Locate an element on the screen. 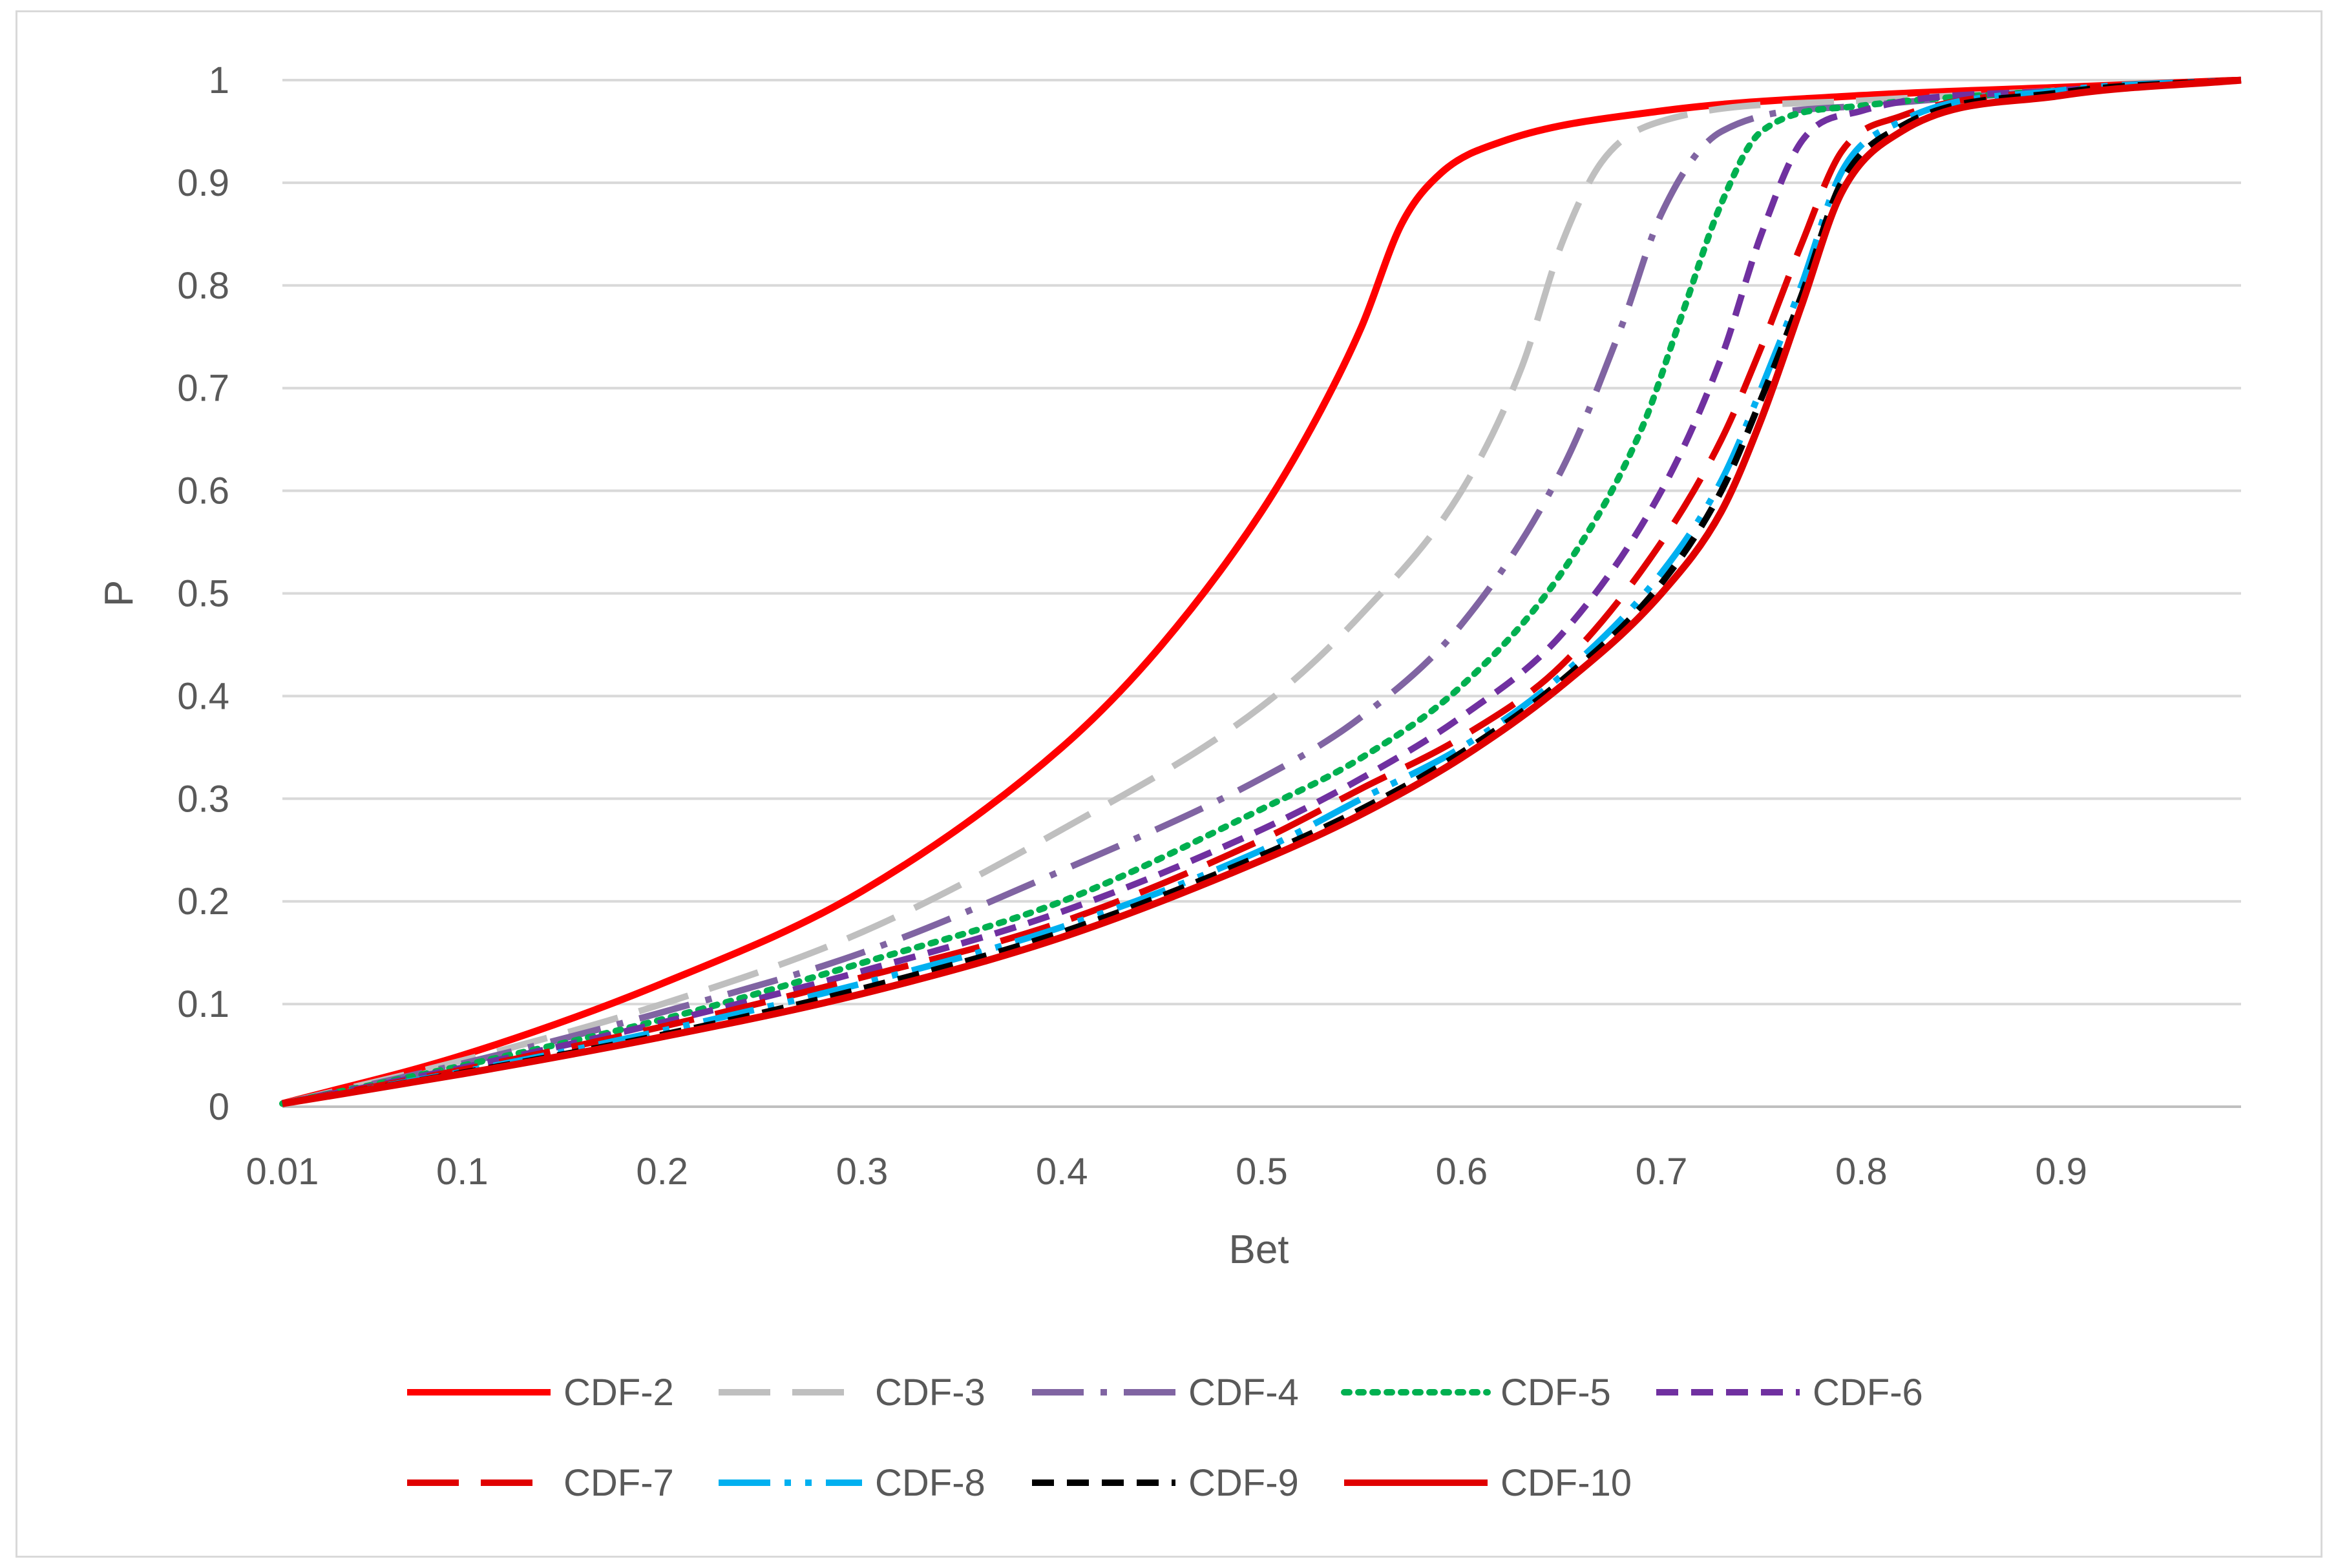 This screenshot has width=2338, height=1568. y-tick-label: 0.2 is located at coordinates (203, 902).